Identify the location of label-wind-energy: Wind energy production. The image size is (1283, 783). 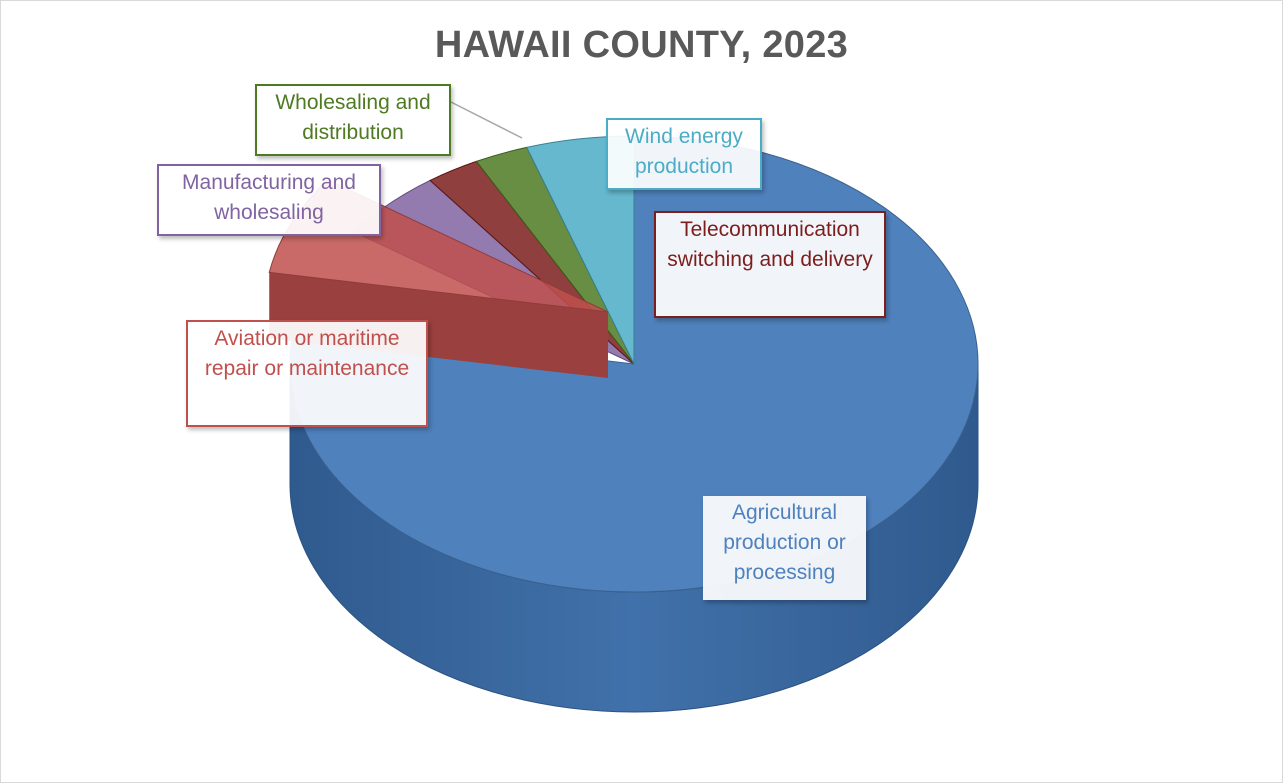
(684, 154).